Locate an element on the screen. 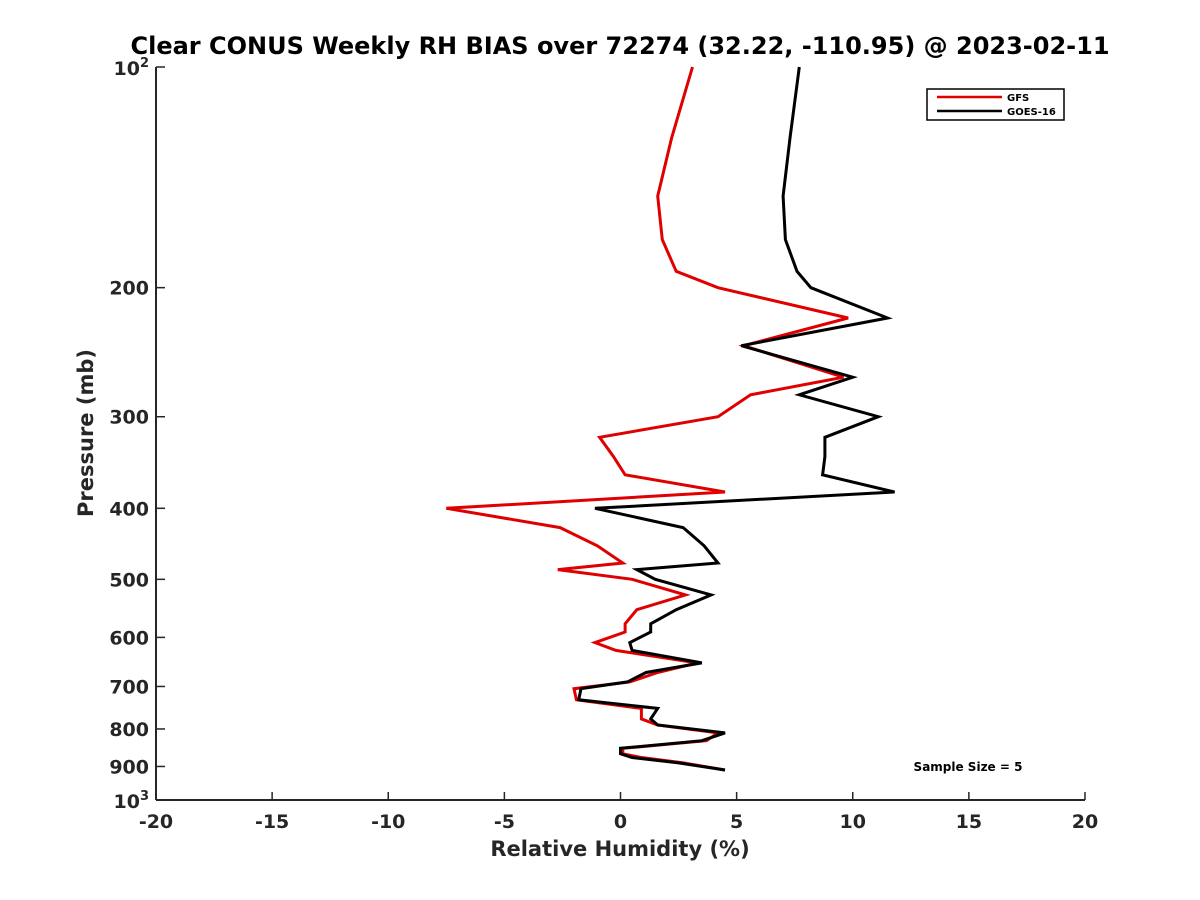 The width and height of the screenshot is (1200, 900). x-tick-label: 5 is located at coordinates (736, 822).